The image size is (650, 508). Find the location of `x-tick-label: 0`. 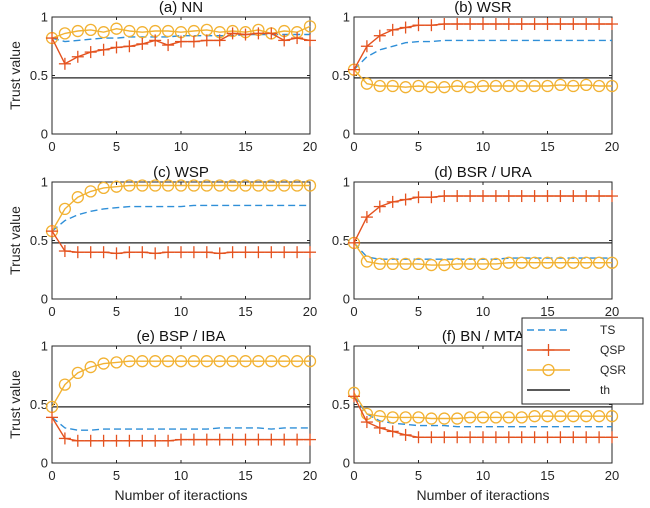

x-tick-label: 0 is located at coordinates (353, 146).